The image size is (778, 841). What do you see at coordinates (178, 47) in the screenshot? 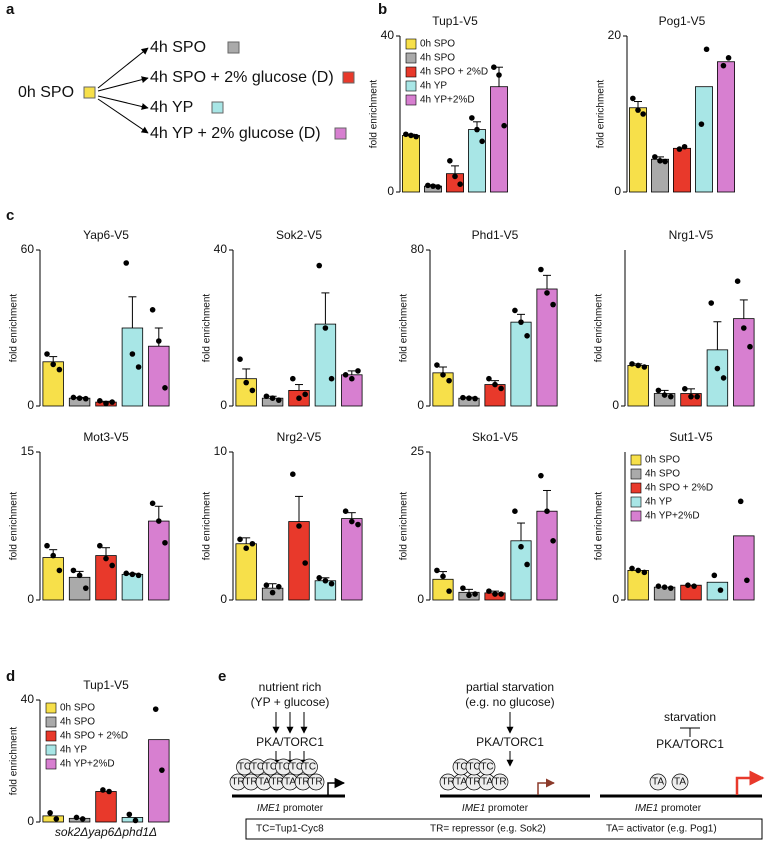
I see `condition: 4h SPO` at bounding box center [178, 47].